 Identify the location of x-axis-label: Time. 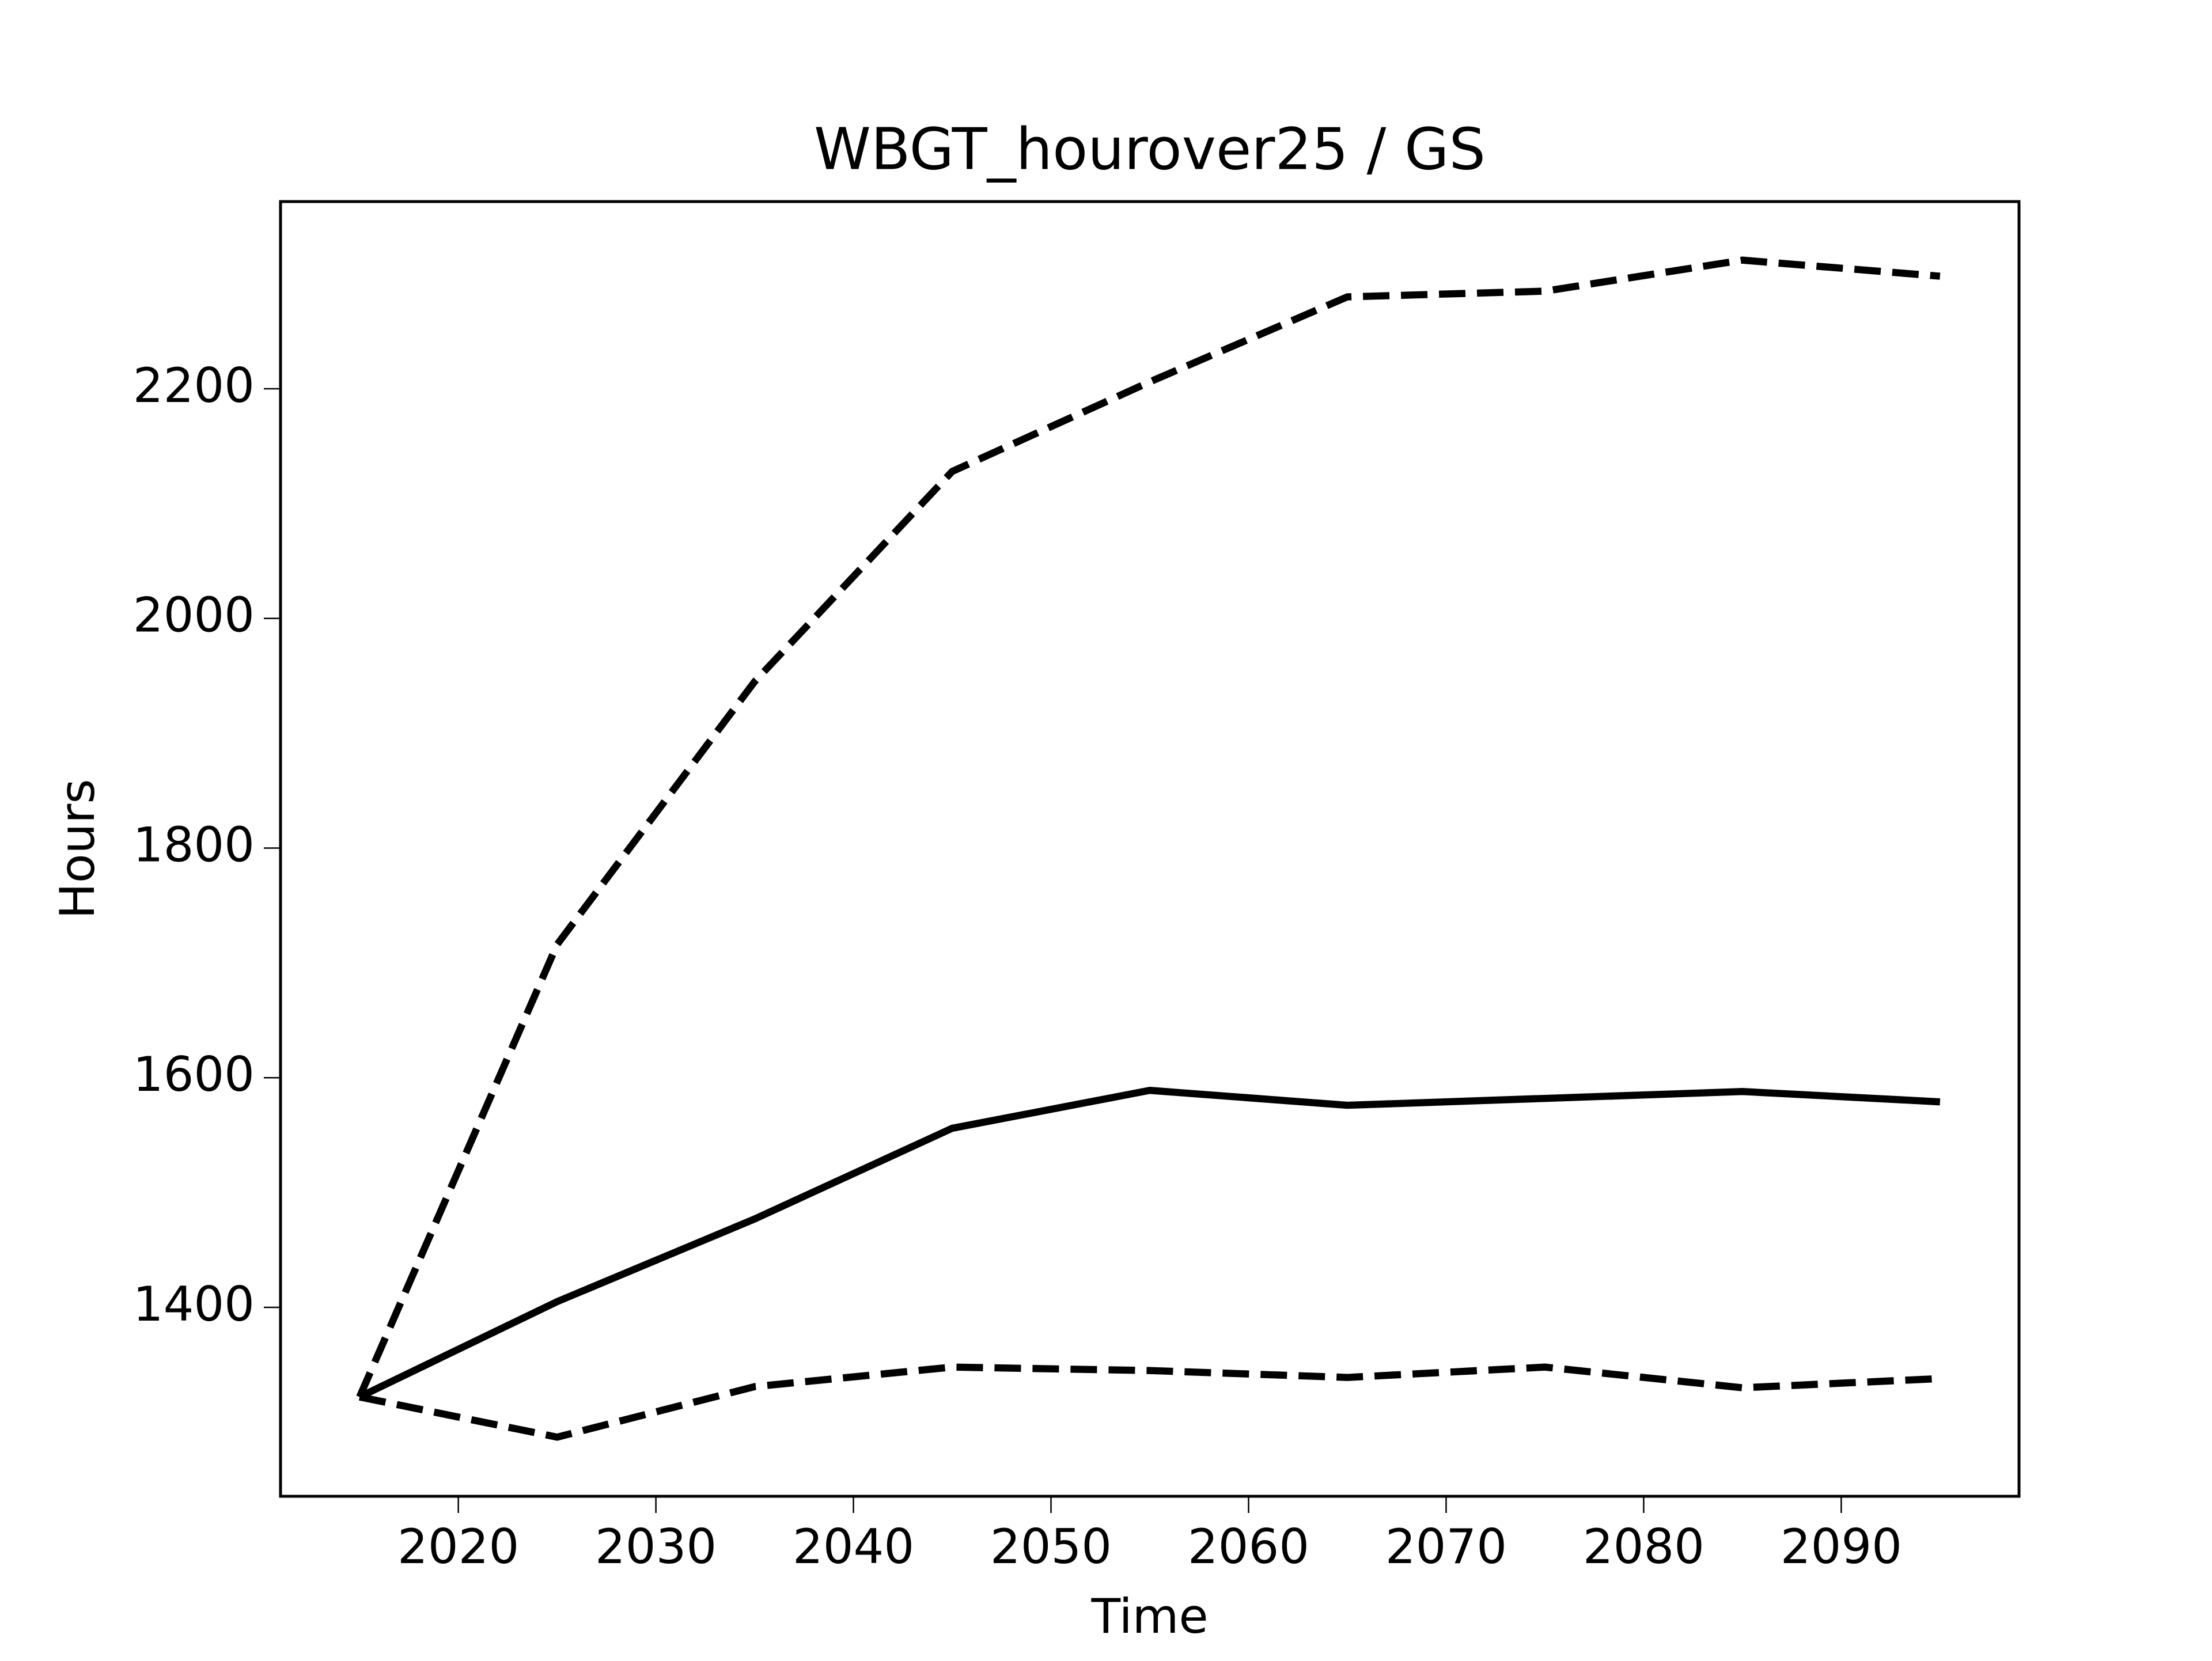
(1149, 1616).